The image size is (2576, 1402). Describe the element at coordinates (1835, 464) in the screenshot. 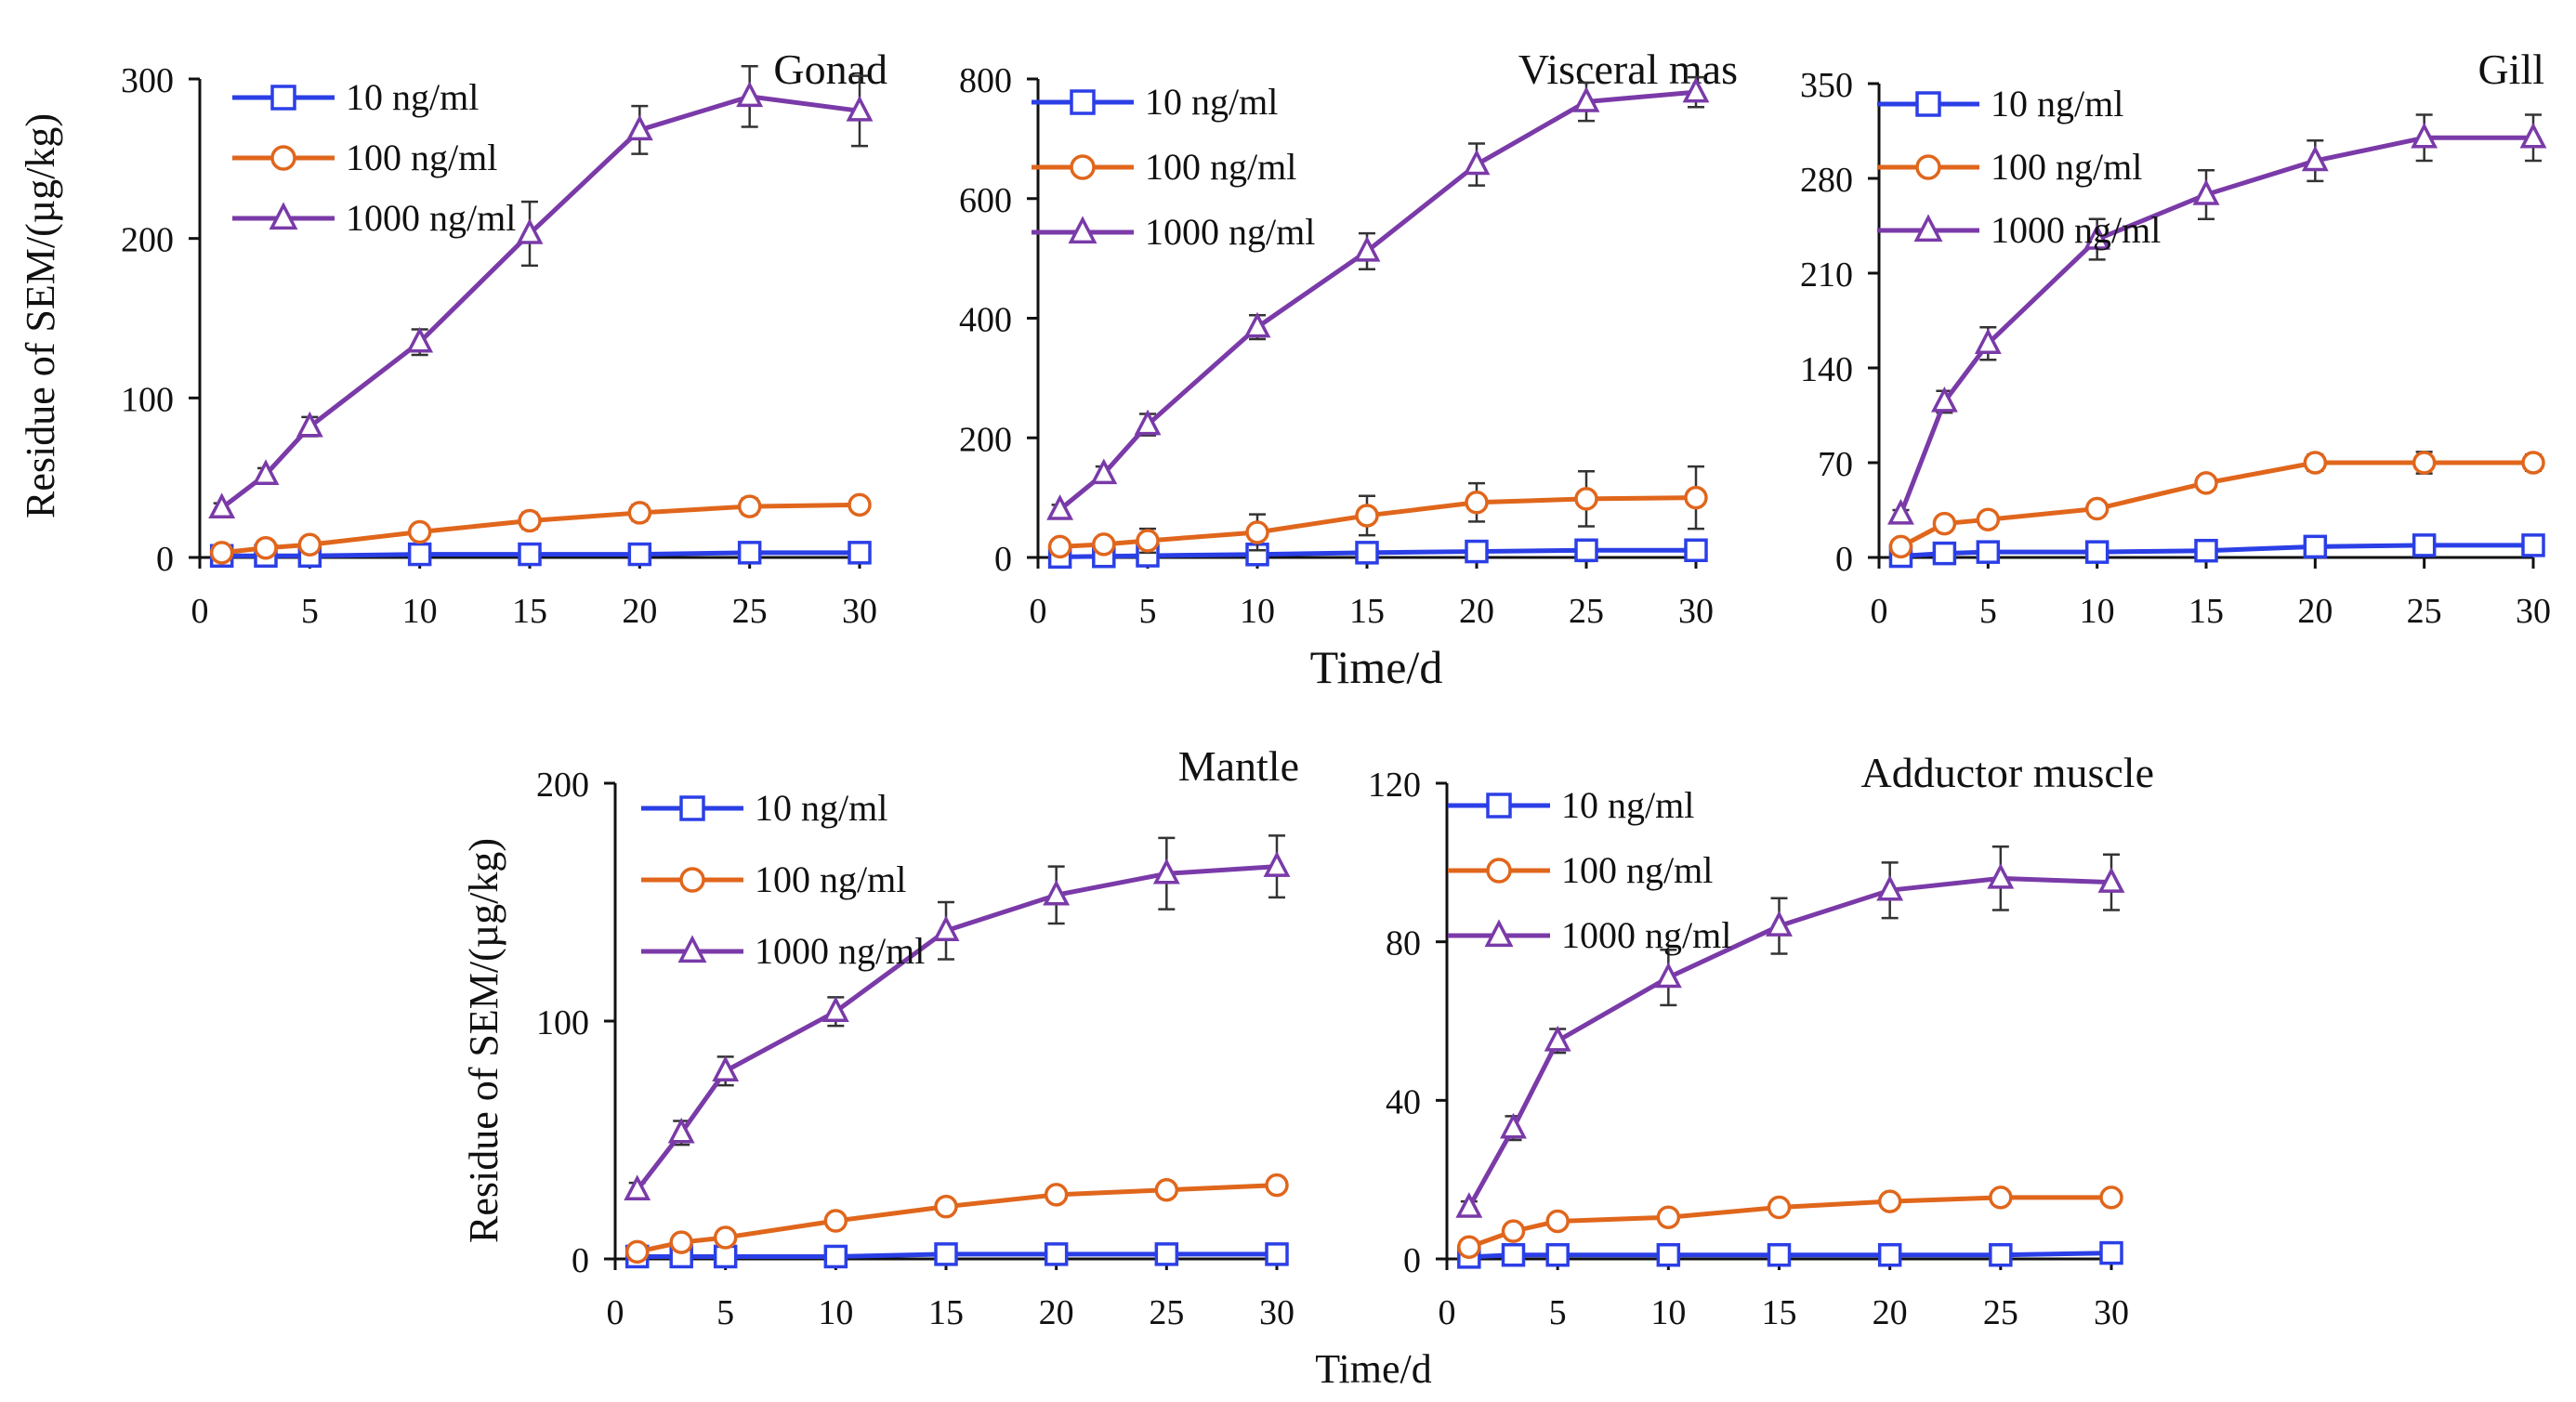

I see `y-tick-label: 70` at that location.